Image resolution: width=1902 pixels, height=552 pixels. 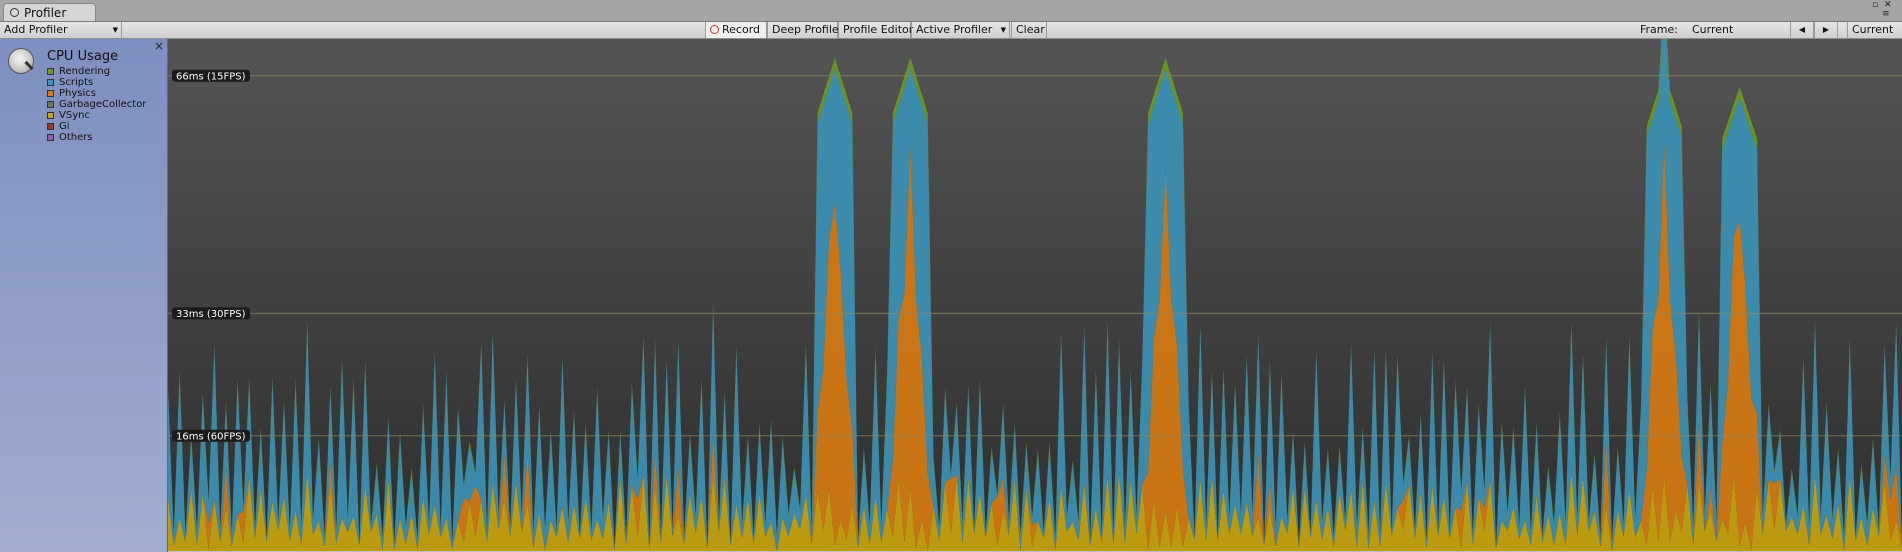 What do you see at coordinates (1659, 29) in the screenshot?
I see `frame-label: Frame:` at bounding box center [1659, 29].